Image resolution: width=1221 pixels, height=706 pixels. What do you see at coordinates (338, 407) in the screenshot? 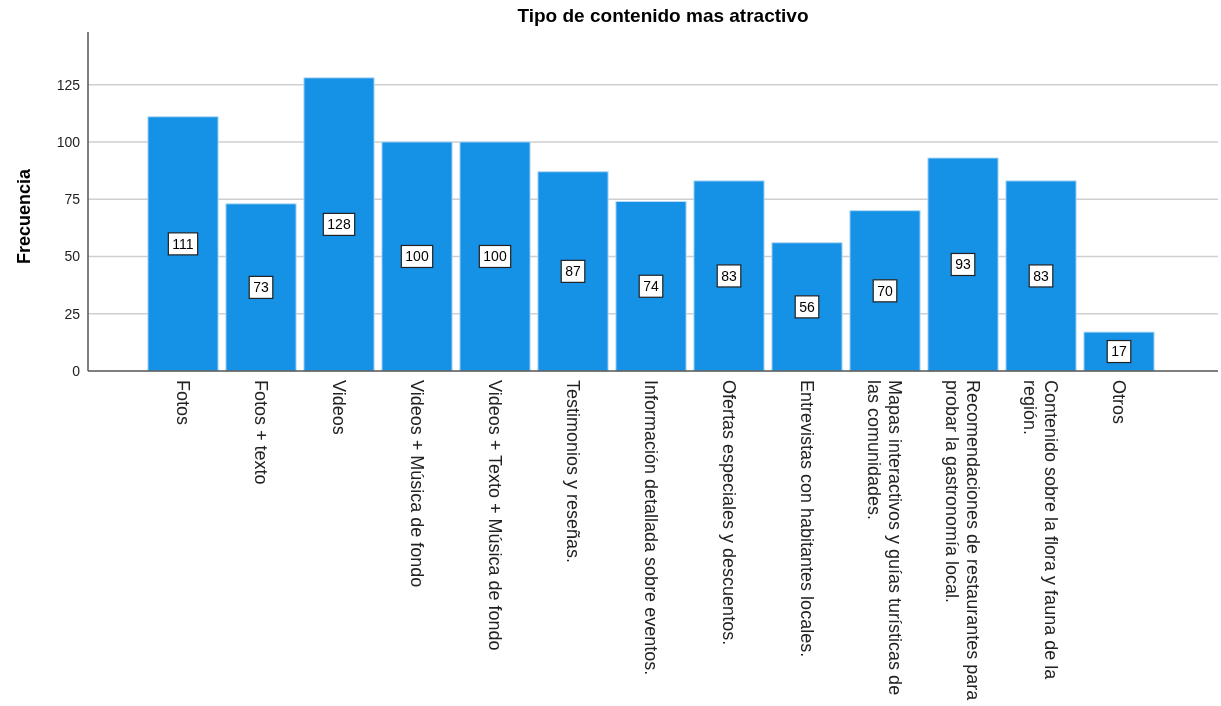
I see `x-tick-label: Videos` at bounding box center [338, 407].